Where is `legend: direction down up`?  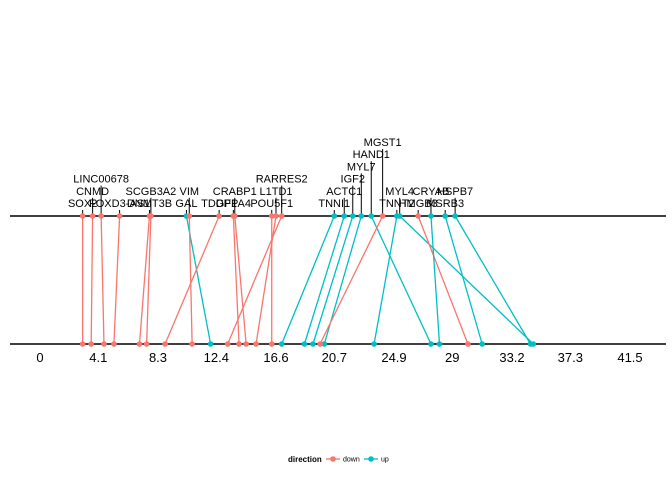
legend: direction down up is located at coordinates (338, 459).